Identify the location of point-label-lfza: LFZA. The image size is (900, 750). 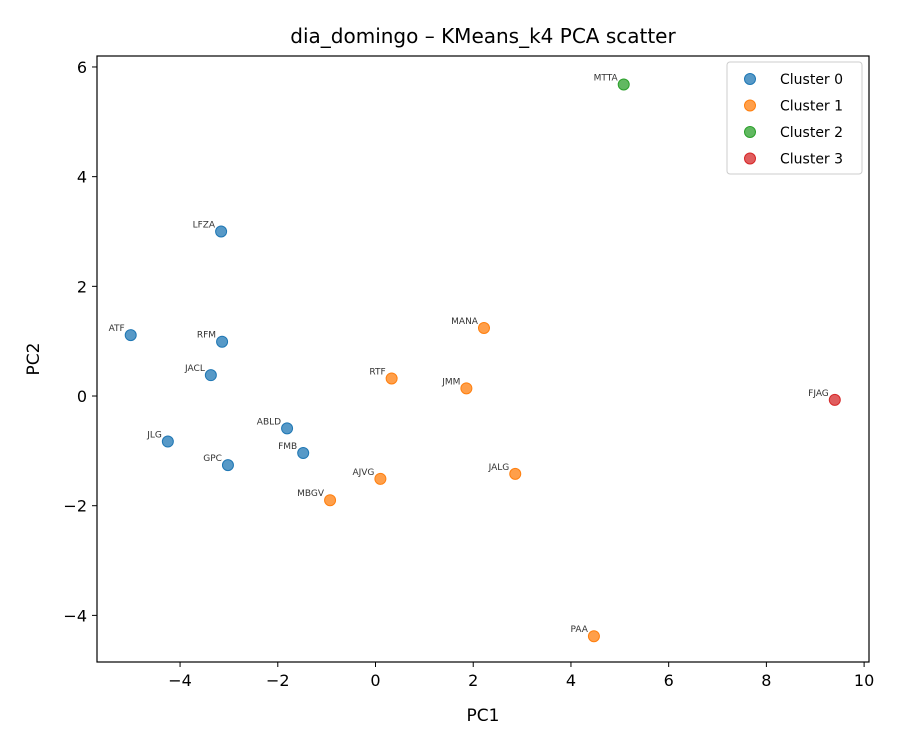
(204, 225).